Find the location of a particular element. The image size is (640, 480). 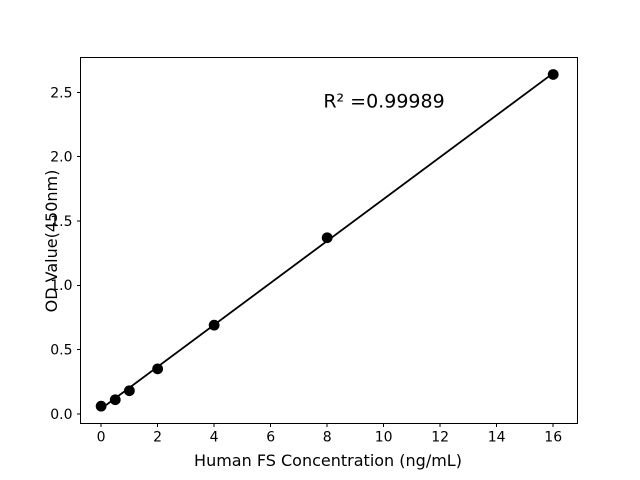

y-tick-label: 2.0 is located at coordinates (61, 158).